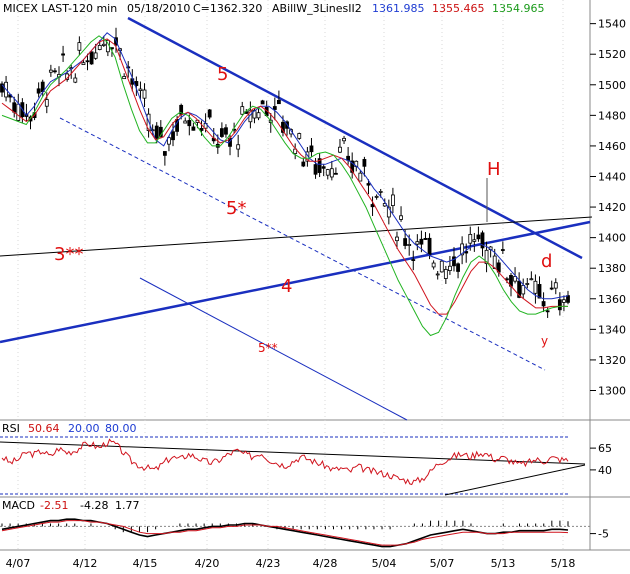 The height and width of the screenshot is (574, 630). Describe the element at coordinates (612, 268) in the screenshot. I see `y-tick-label: 1380` at that location.